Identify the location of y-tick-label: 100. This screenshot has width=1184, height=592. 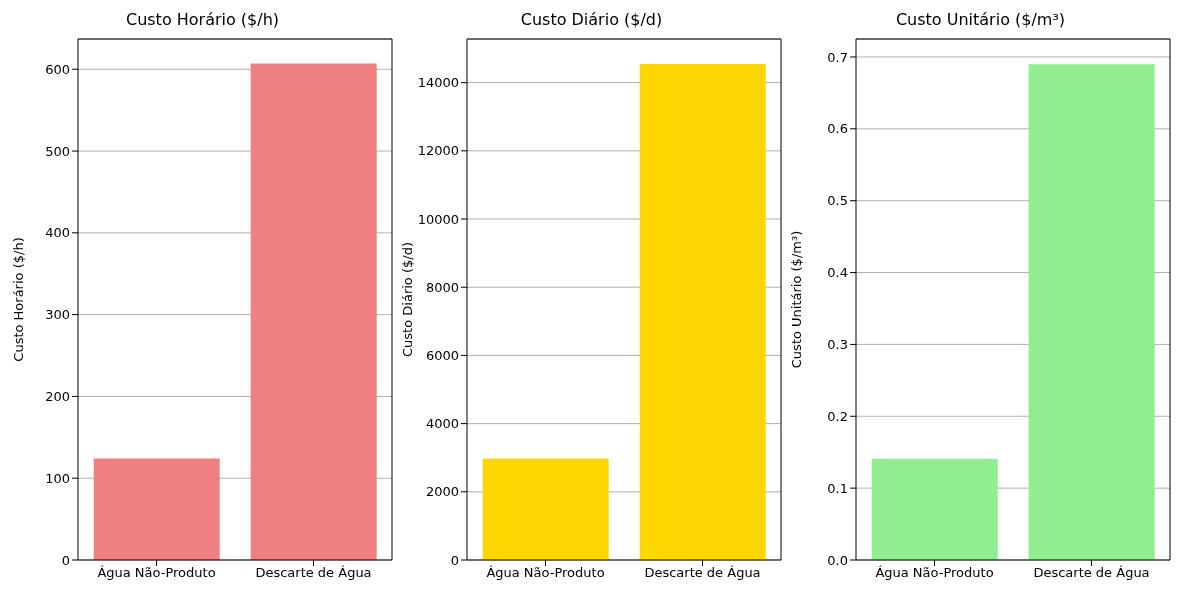
(57, 478).